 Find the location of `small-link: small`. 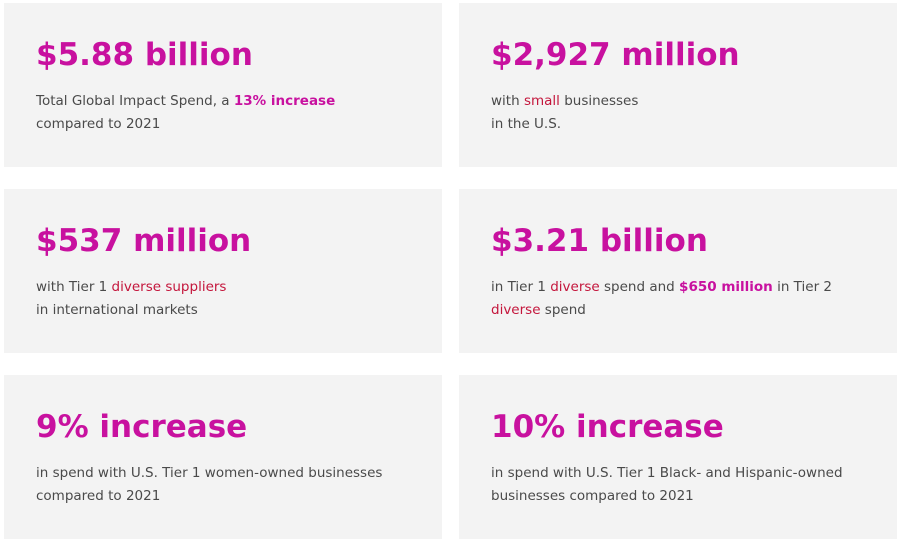

small-link: small is located at coordinates (541, 101).